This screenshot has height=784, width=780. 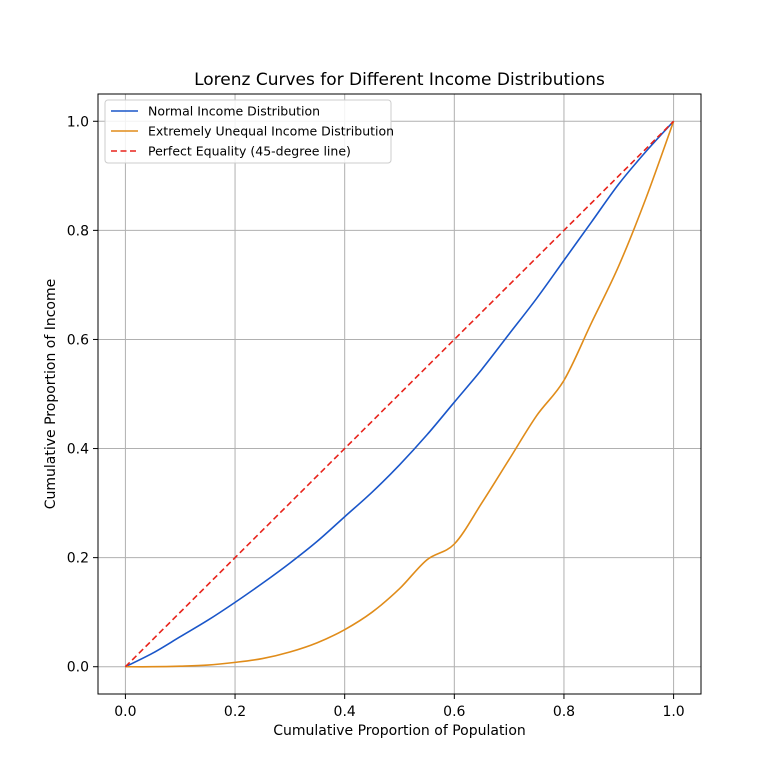 What do you see at coordinates (78, 668) in the screenshot?
I see `y-tick-label: 0.0` at bounding box center [78, 668].